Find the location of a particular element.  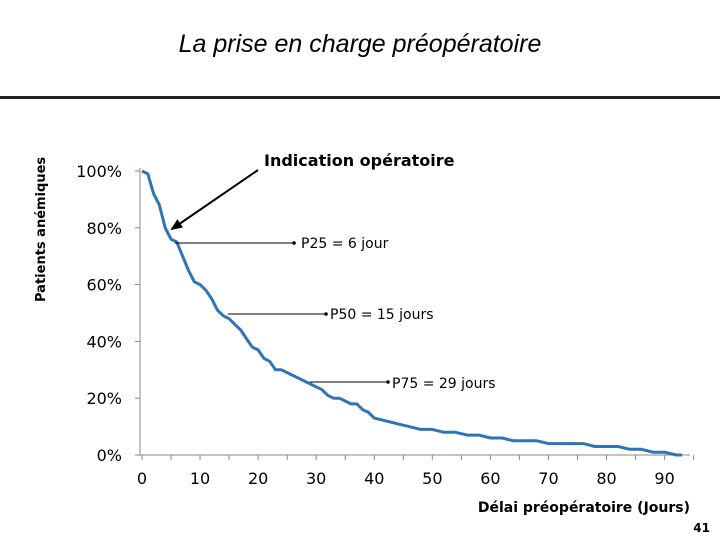

x-tick-label: 20 is located at coordinates (258, 478).